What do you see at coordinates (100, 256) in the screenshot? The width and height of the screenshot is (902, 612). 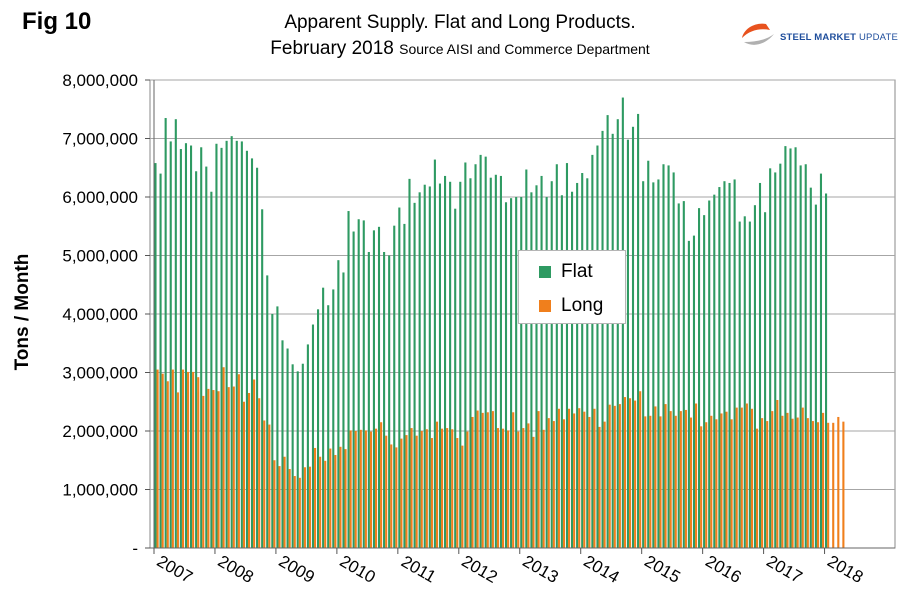 I see `y-tick-label: 5,000,000` at bounding box center [100, 256].